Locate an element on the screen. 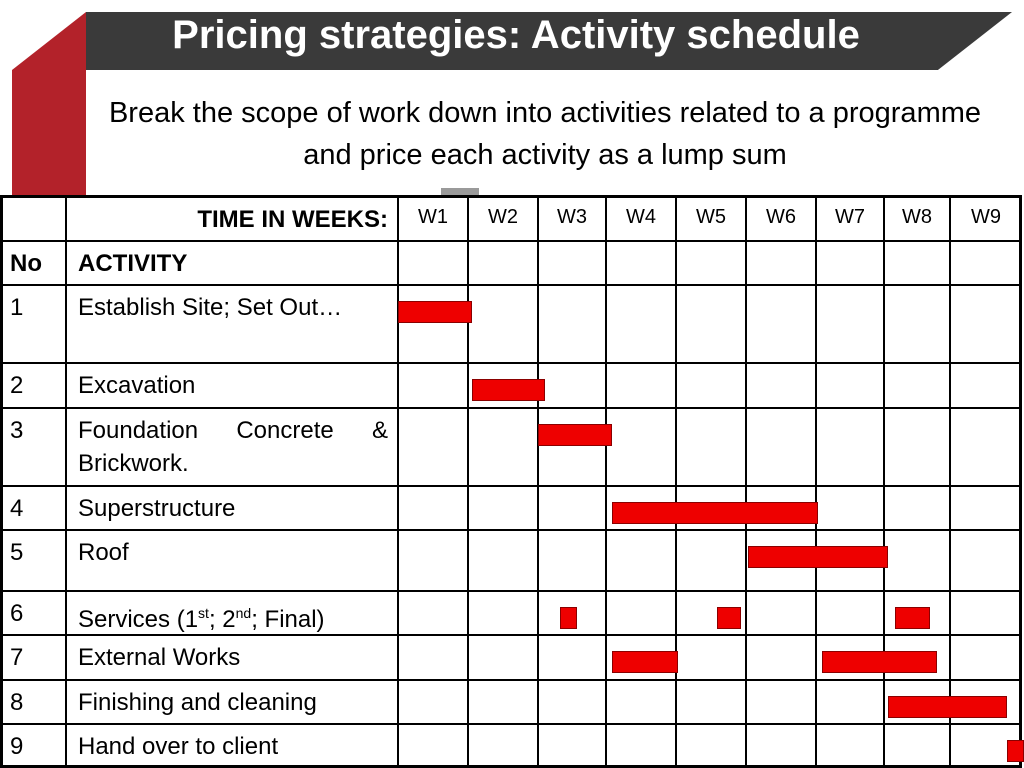 Image resolution: width=1024 pixels, height=768 pixels. row-number: 7 is located at coordinates (17, 657).